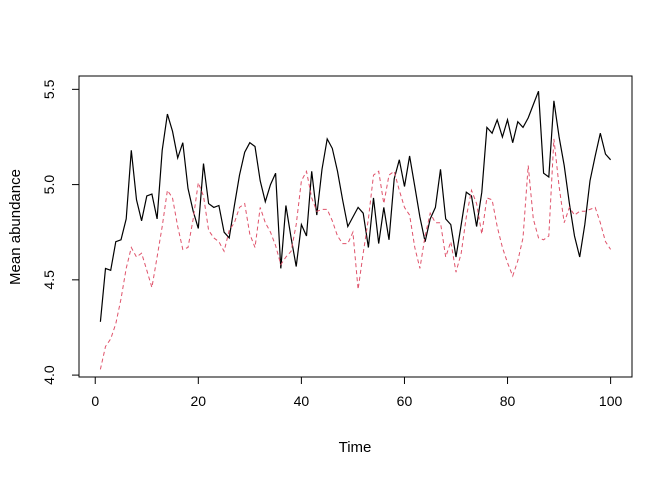  What do you see at coordinates (49, 89) in the screenshot?
I see `y-tick-label: 5.5` at bounding box center [49, 89].